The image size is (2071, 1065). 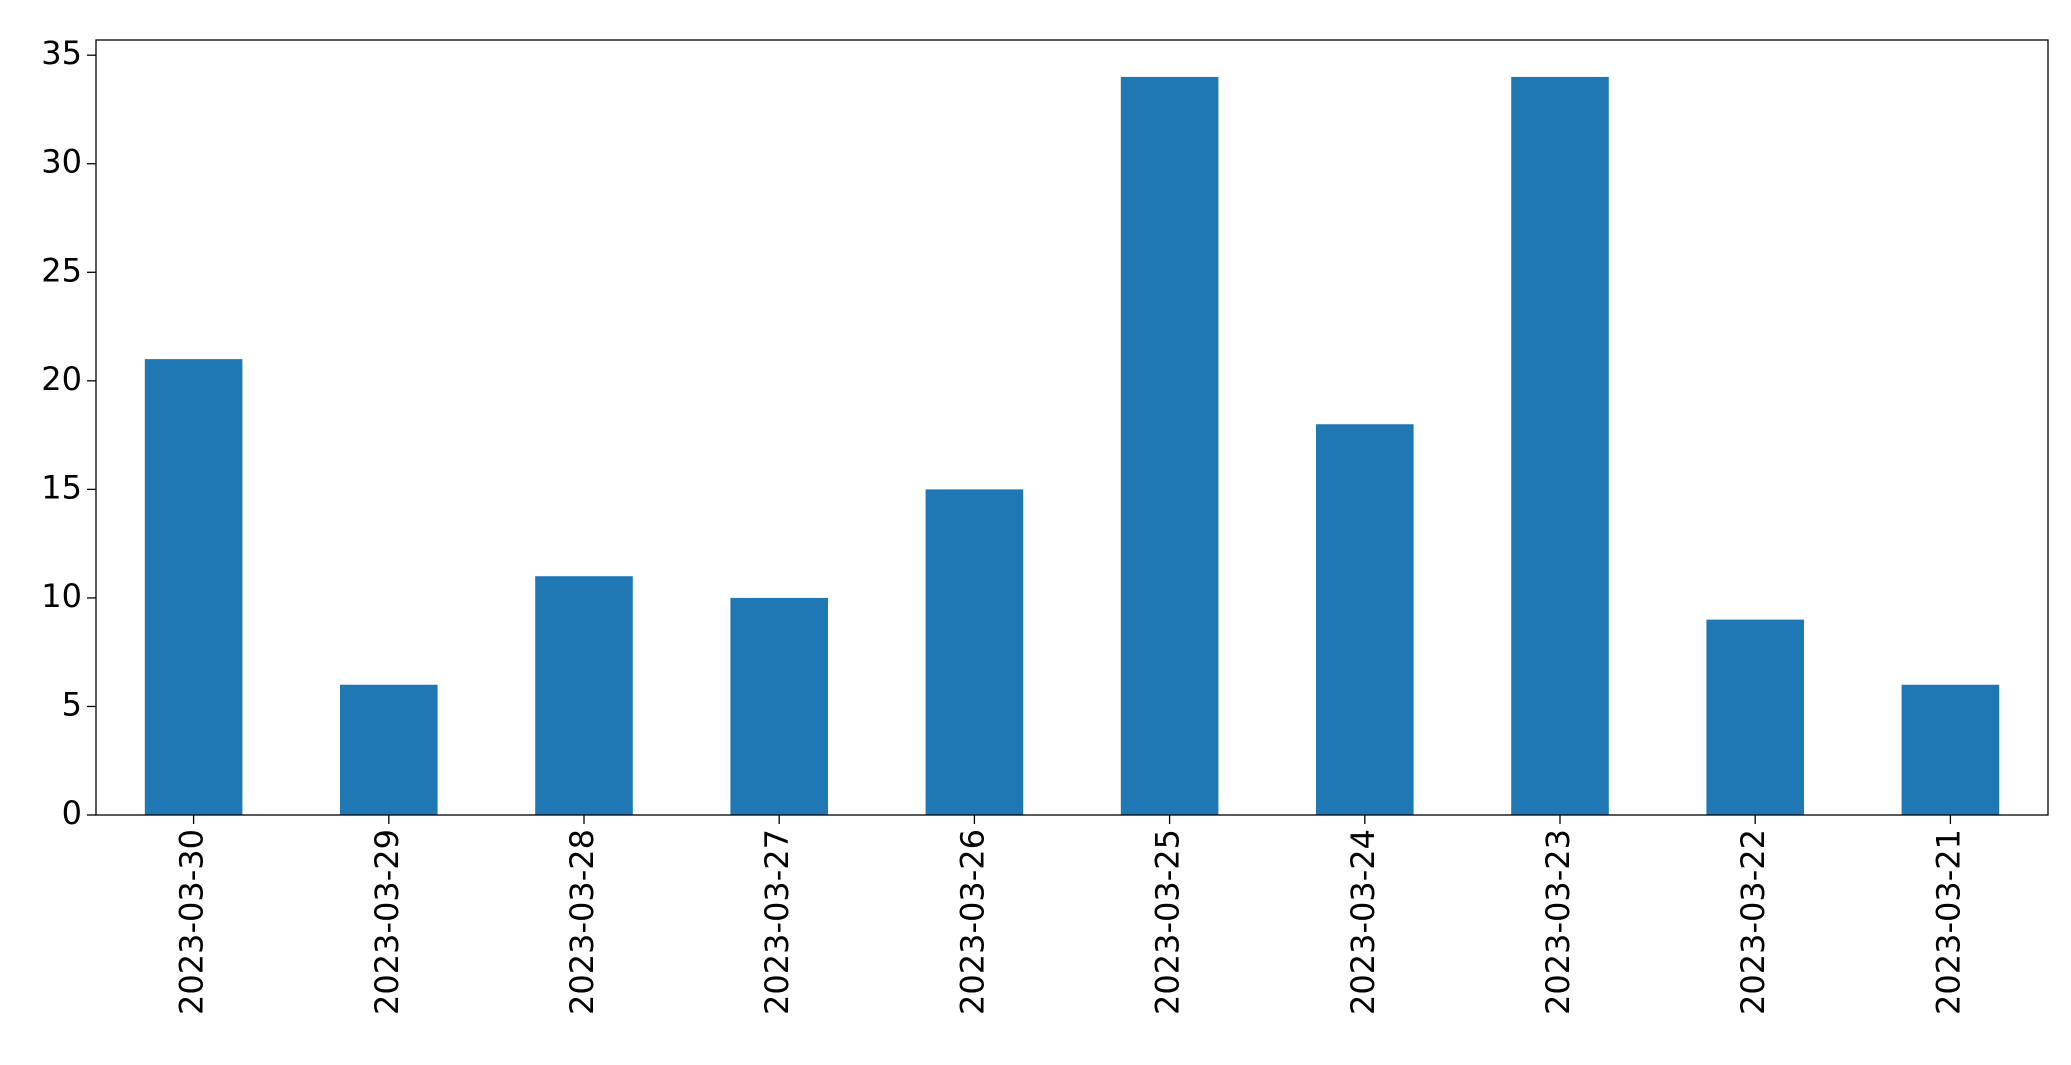 I want to click on y-tick-label: 25, so click(x=61, y=270).